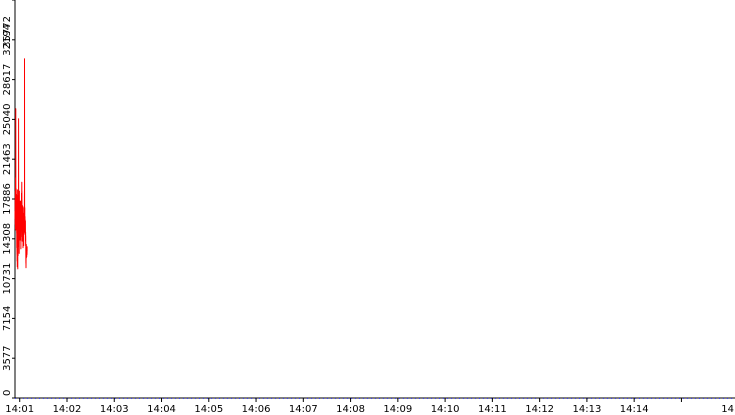 The image size is (735, 415). Describe the element at coordinates (7, 318) in the screenshot. I see `y-tick-label: 7154` at that location.